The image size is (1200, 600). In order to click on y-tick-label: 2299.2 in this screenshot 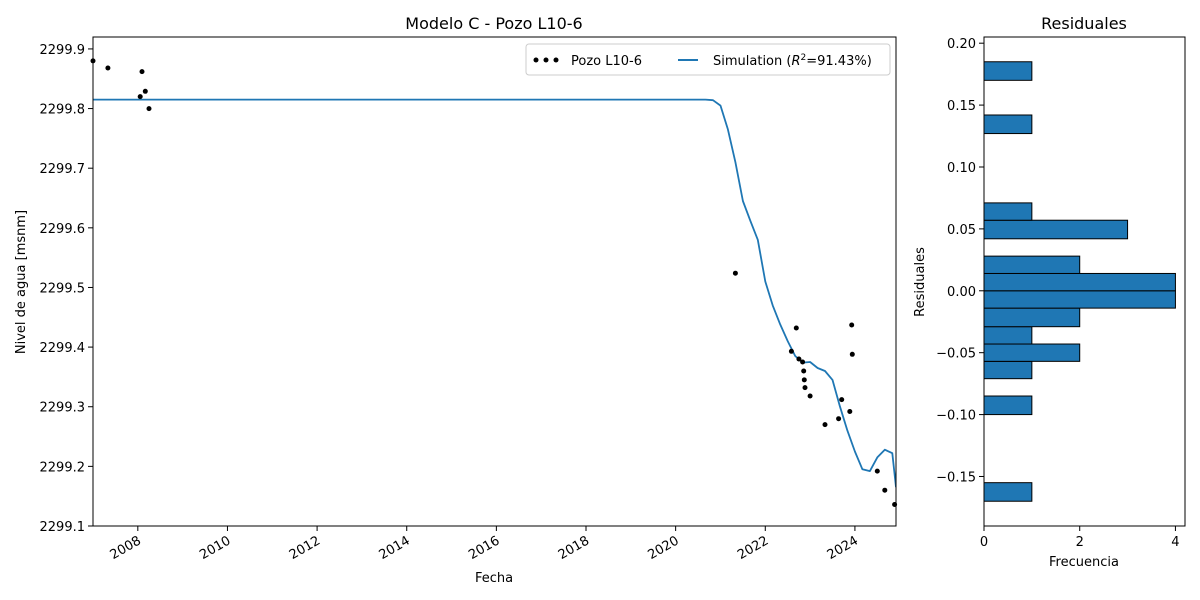, I will do `click(63, 467)`.